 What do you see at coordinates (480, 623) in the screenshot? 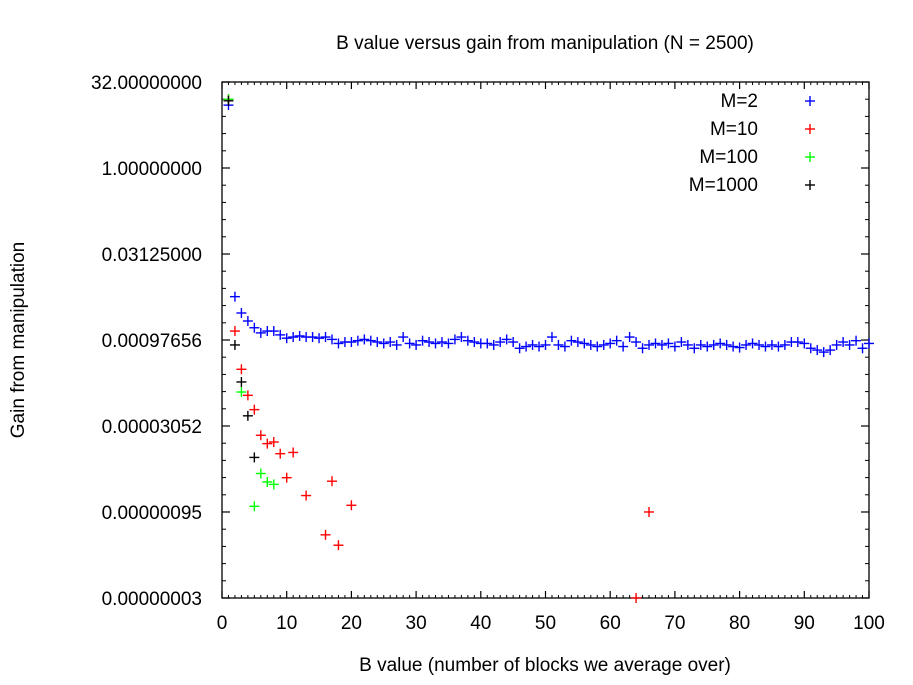
I see `x-tick-label: 40` at bounding box center [480, 623].